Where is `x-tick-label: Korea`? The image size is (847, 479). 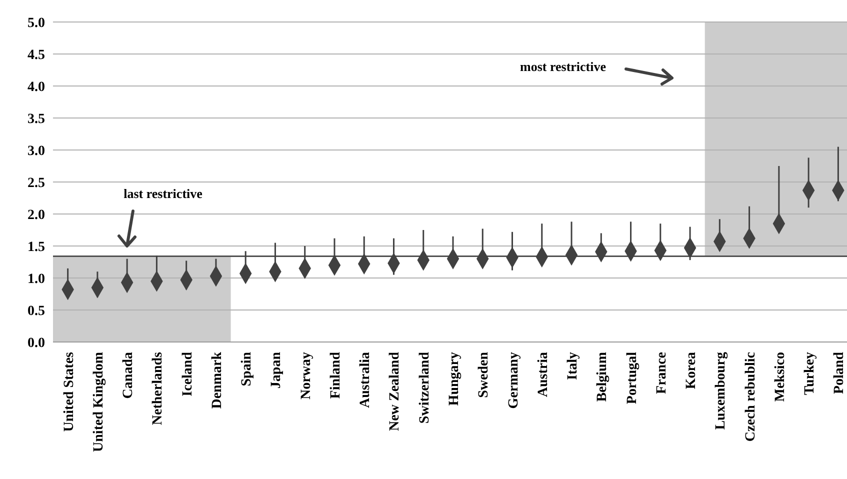
x-tick-label: Korea is located at coordinates (692, 371).